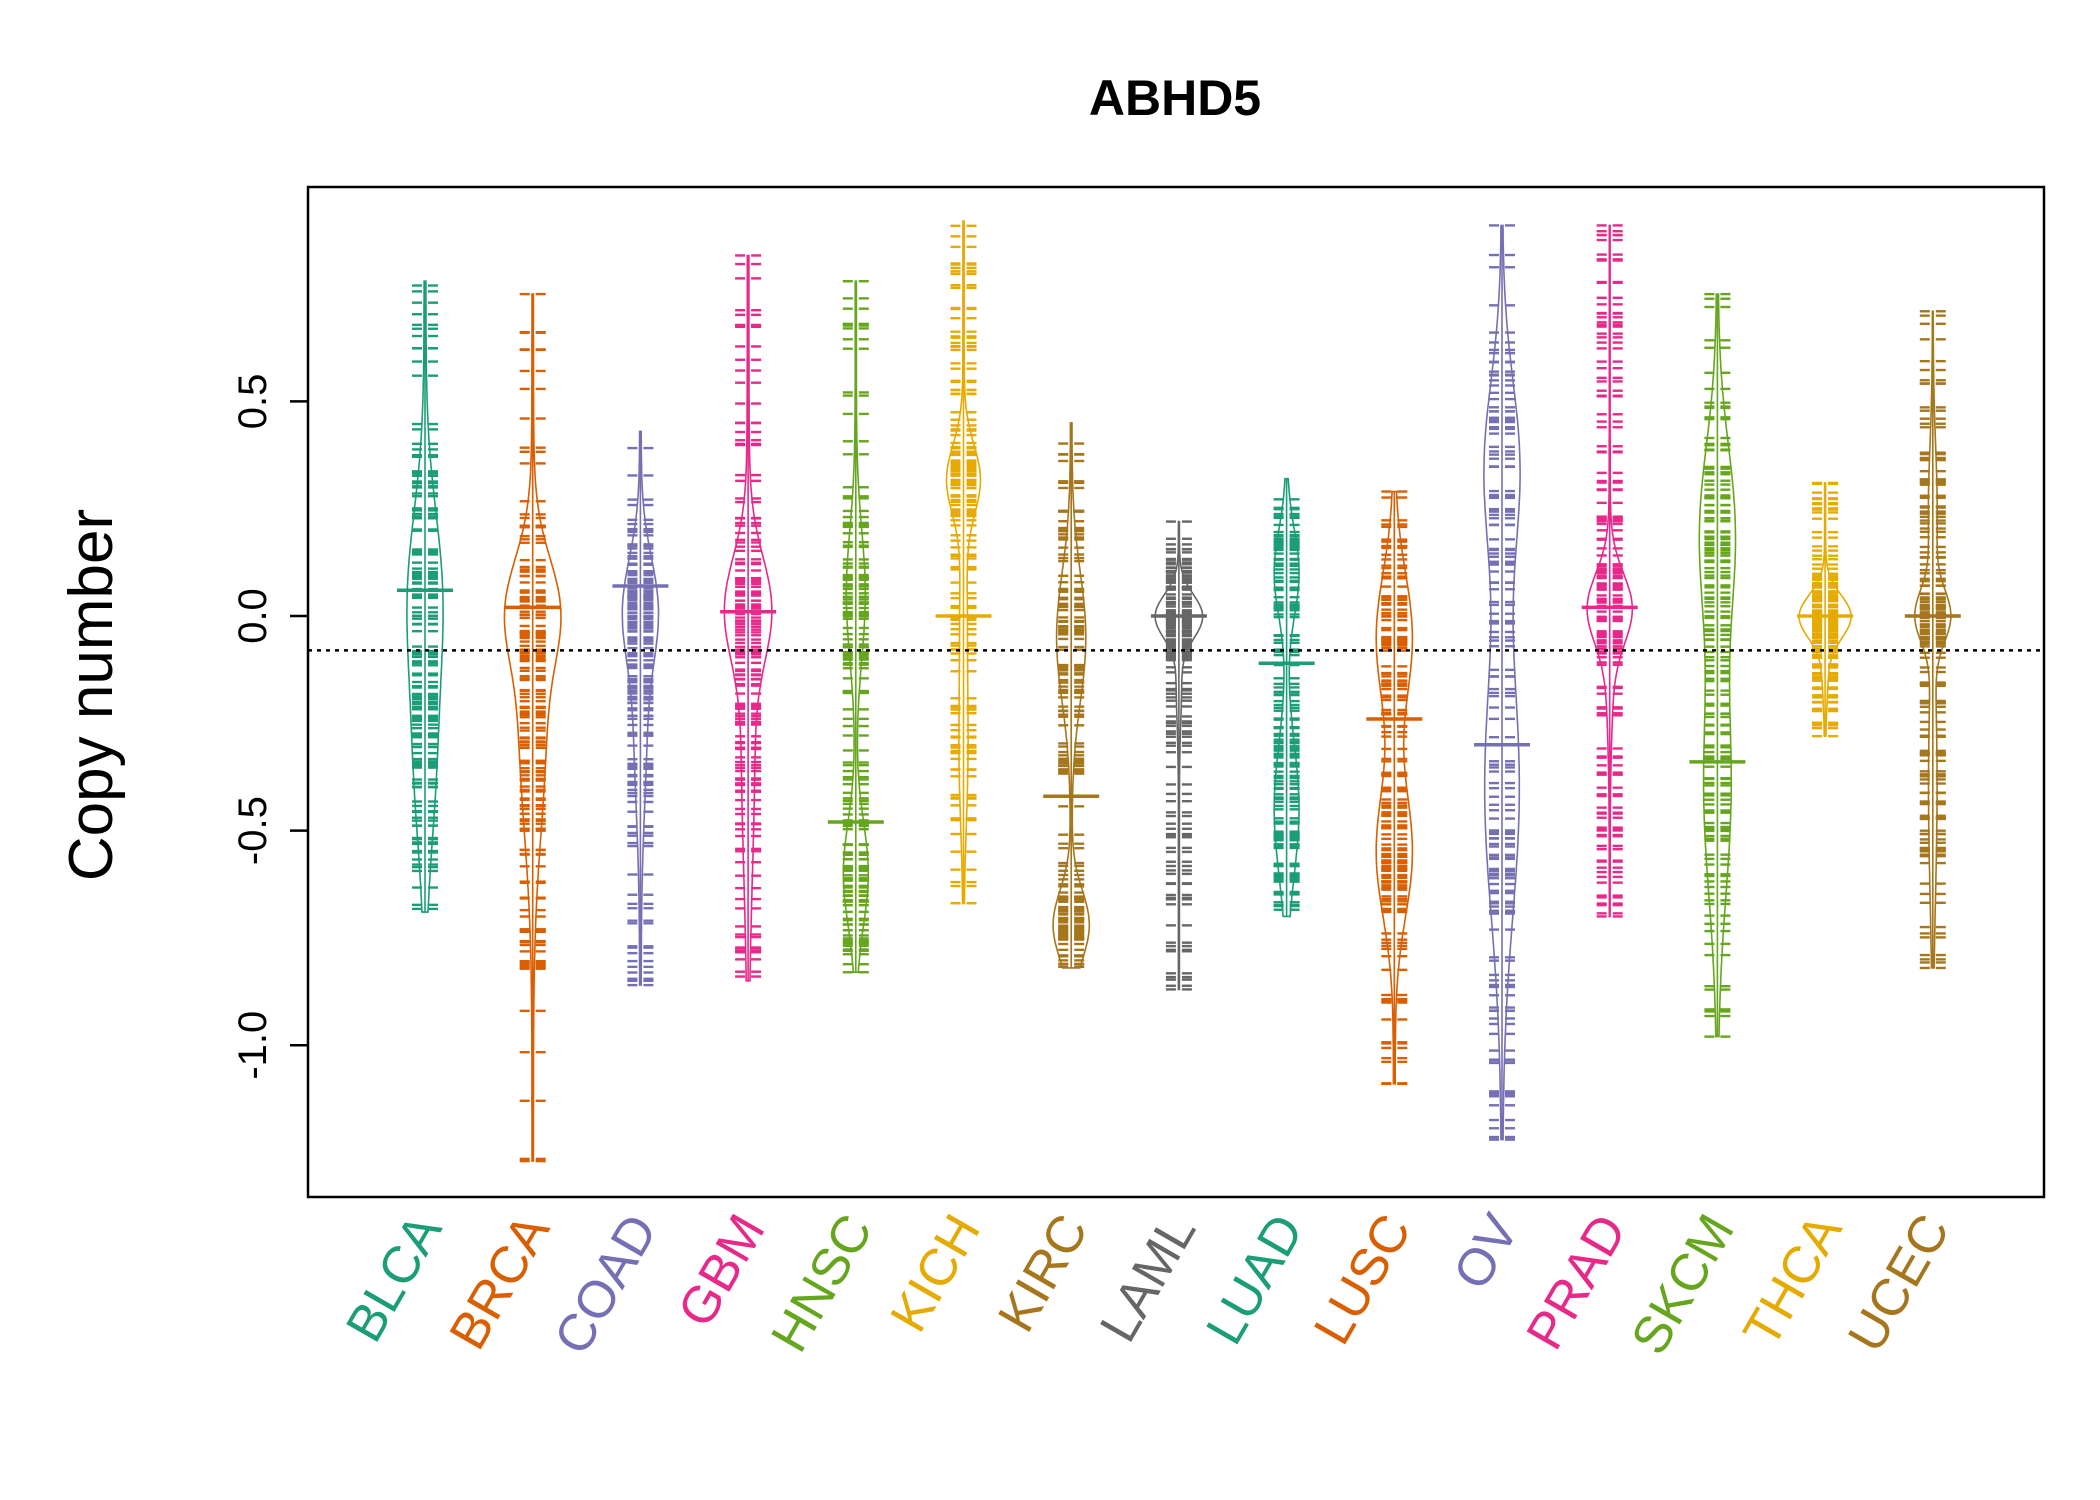 The width and height of the screenshot is (2100, 1500). I want to click on y-tick-label: 0.5, so click(253, 402).